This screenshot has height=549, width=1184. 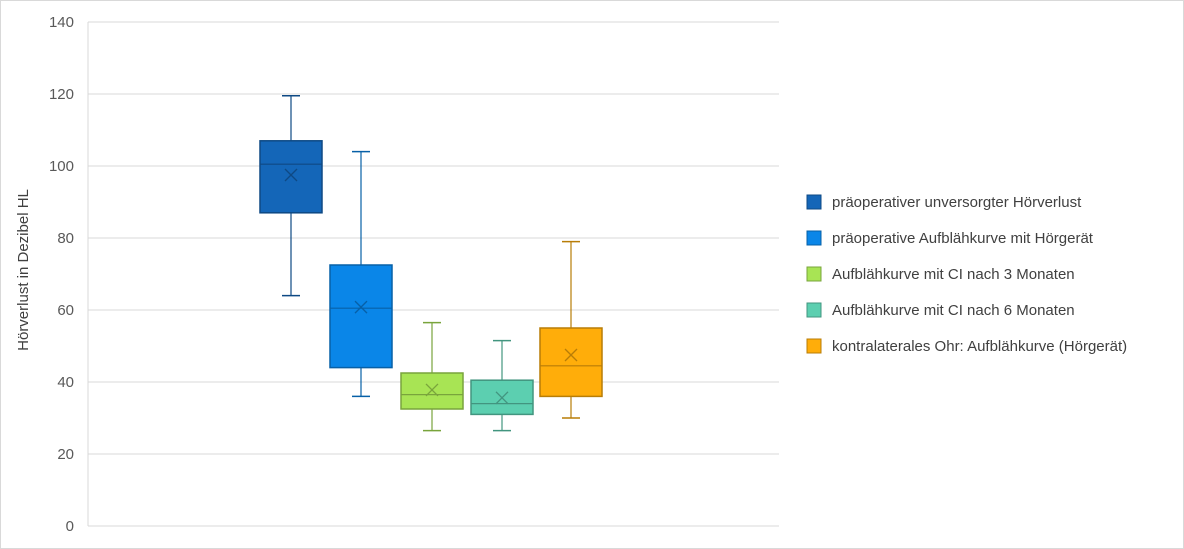 I want to click on y-tick-label-100: 100, so click(x=61, y=166).